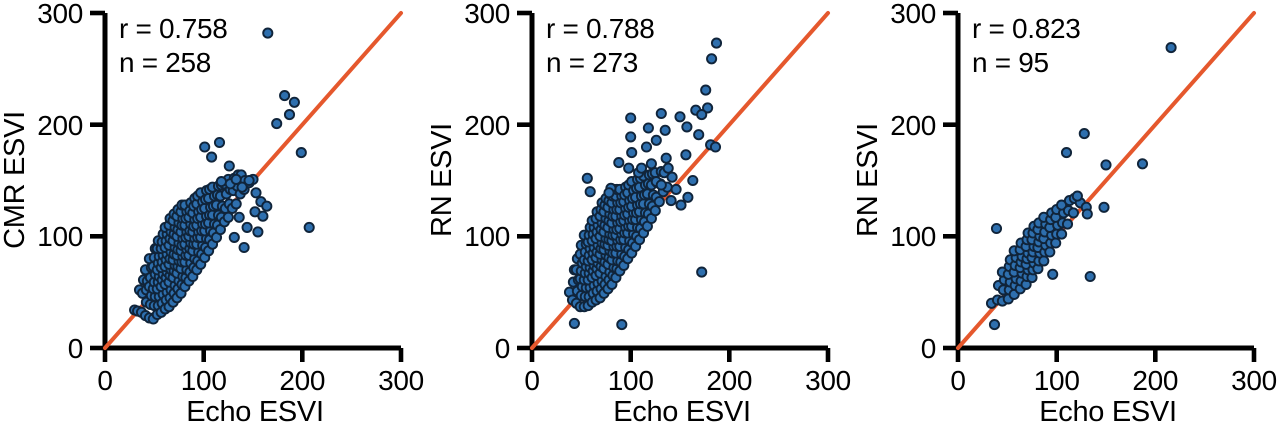 The image size is (1280, 429). What do you see at coordinates (1010, 62) in the screenshot?
I see `n-annotation: n = 95` at bounding box center [1010, 62].